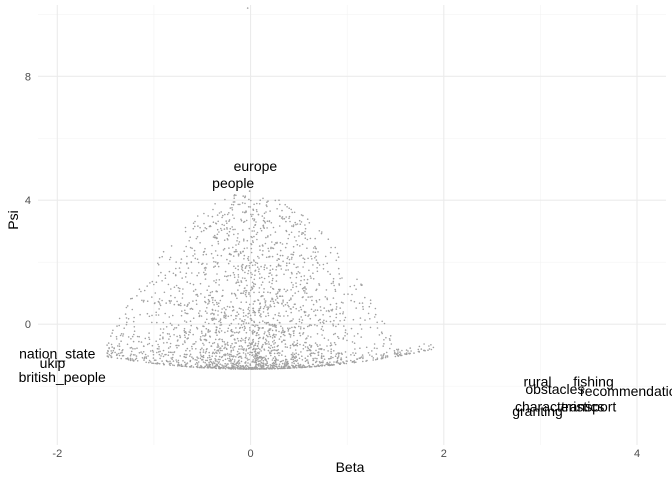 This screenshot has height=480, width=672. Describe the element at coordinates (256, 166) in the screenshot. I see `point-label: europe` at that location.